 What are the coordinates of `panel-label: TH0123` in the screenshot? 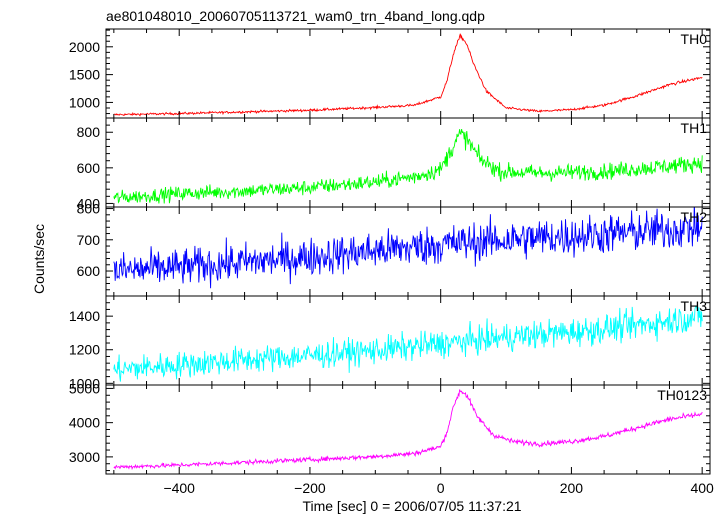 It's located at (682, 395).